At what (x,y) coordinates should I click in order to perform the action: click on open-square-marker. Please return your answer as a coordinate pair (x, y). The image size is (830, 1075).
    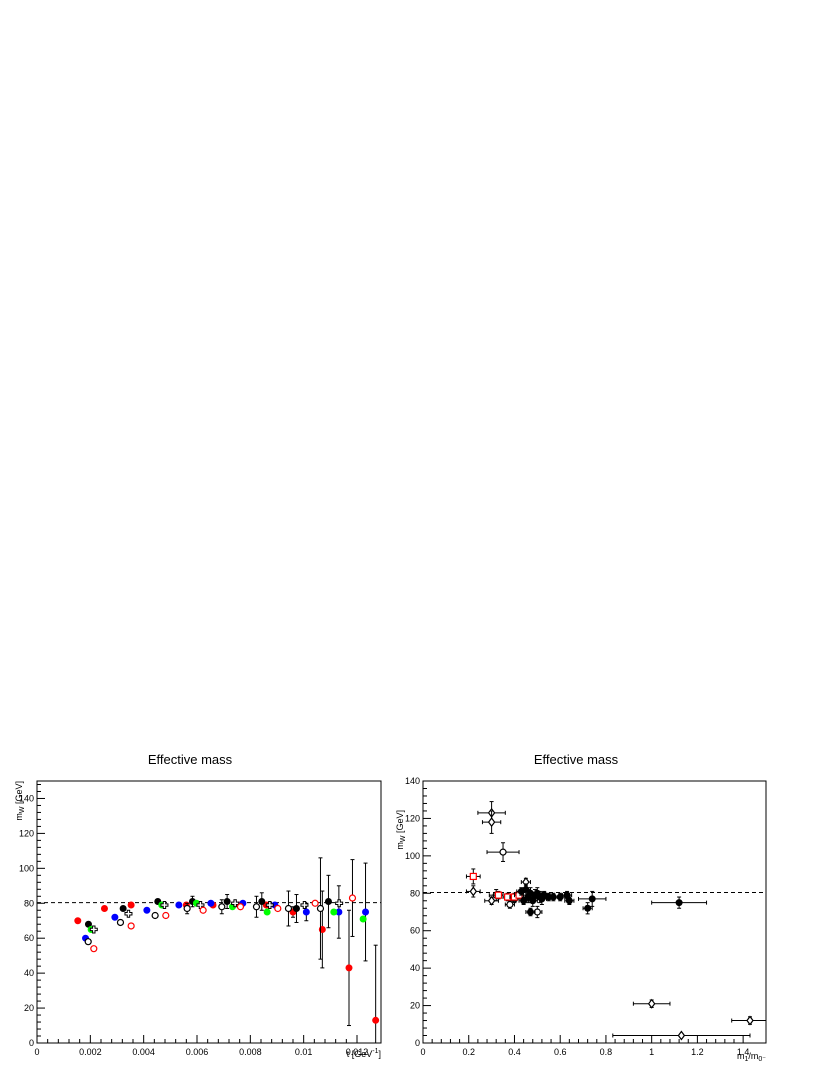
    Looking at the image, I should click on (473, 876).